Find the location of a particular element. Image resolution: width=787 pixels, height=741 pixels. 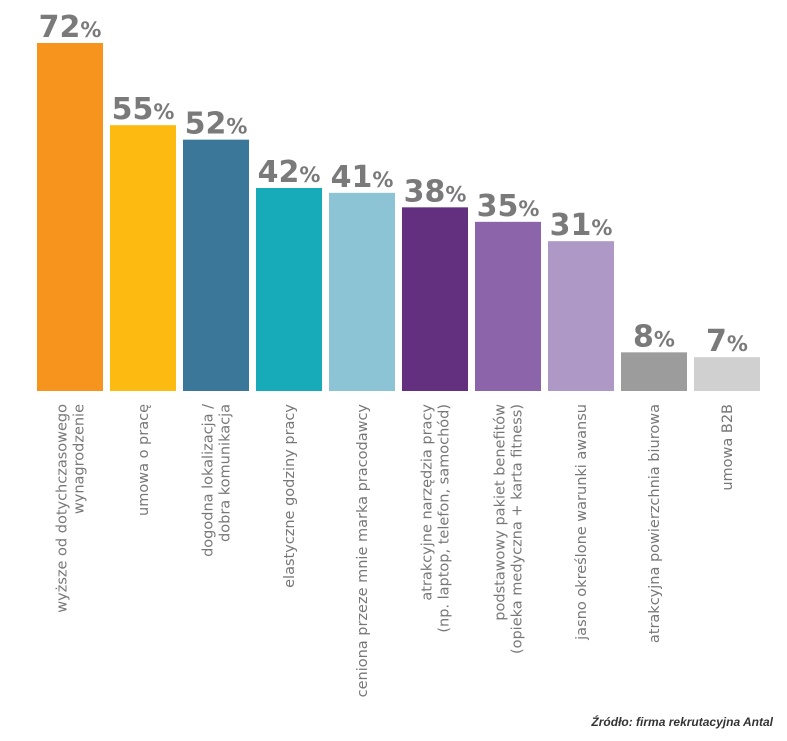

data-label-3: 52% is located at coordinates (216, 124).